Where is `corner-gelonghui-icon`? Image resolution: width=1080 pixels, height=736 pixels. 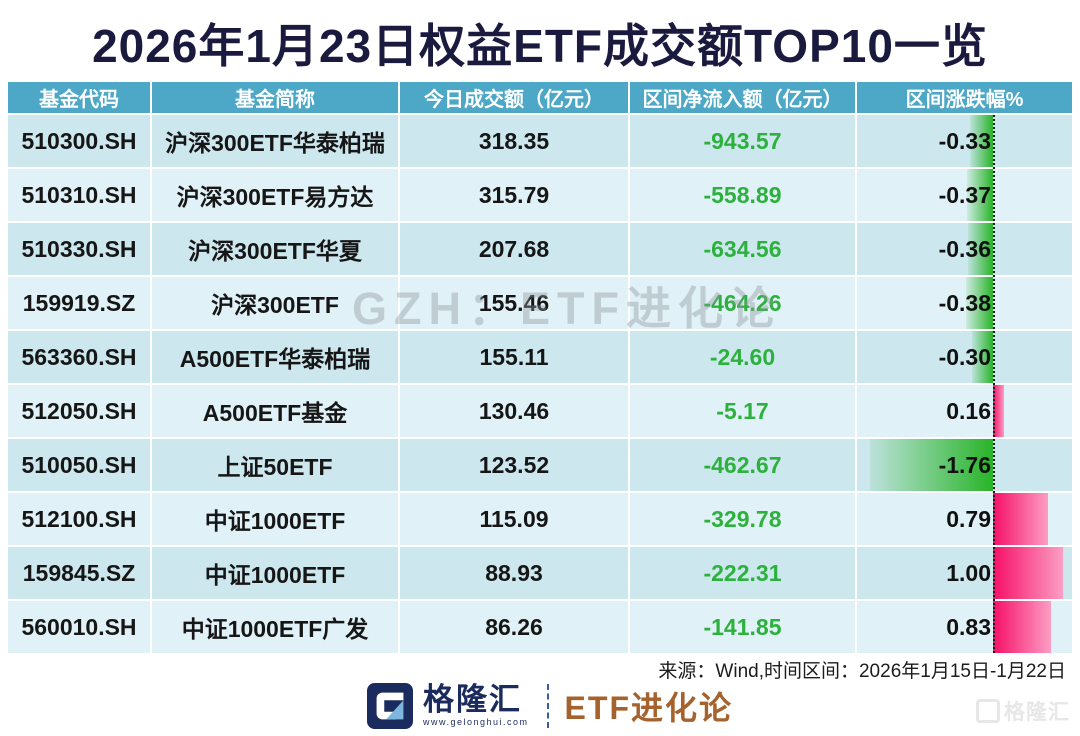 corner-gelonghui-icon is located at coordinates (988, 711).